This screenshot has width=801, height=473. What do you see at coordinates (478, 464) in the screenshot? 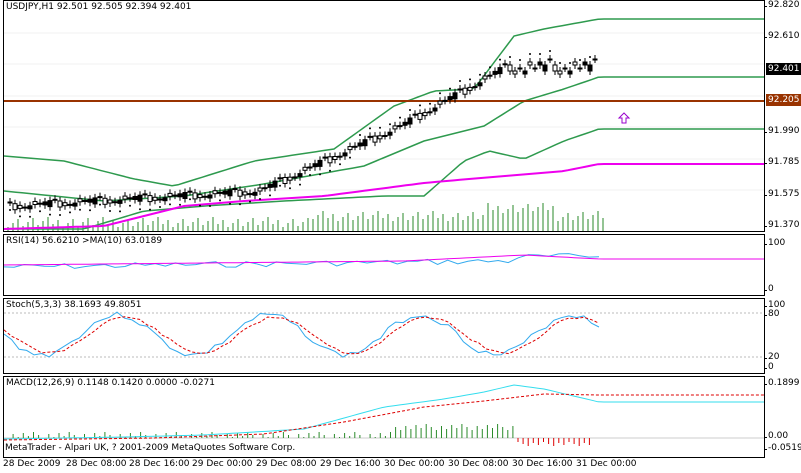
I see `time-tick: 30 Dec 08:00` at bounding box center [478, 464].